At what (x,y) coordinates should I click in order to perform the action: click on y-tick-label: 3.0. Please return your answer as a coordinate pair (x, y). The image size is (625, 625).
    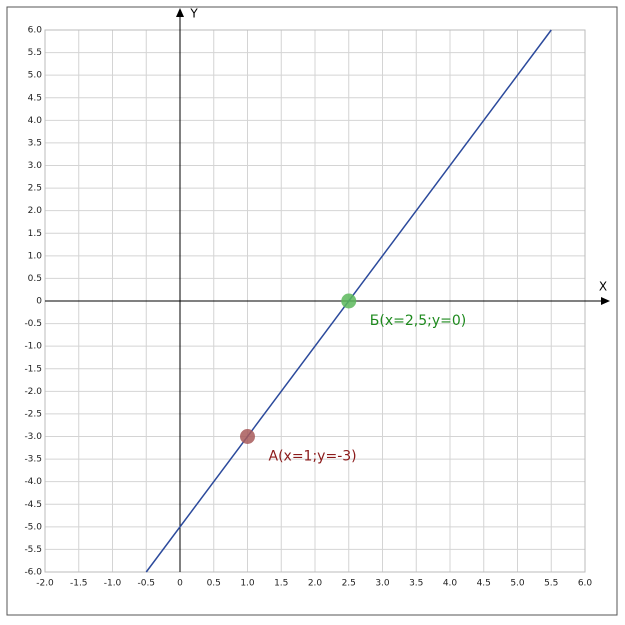
    Looking at the image, I should click on (35, 166).